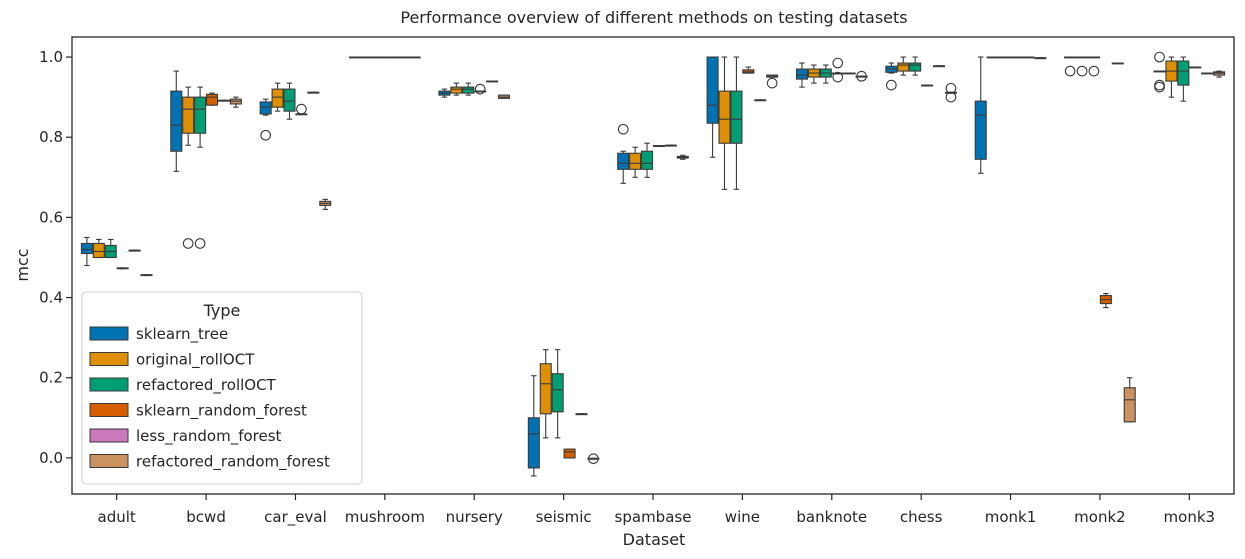 This screenshot has width=1245, height=559. I want to click on x-tick-label: monk2, so click(1100, 517).